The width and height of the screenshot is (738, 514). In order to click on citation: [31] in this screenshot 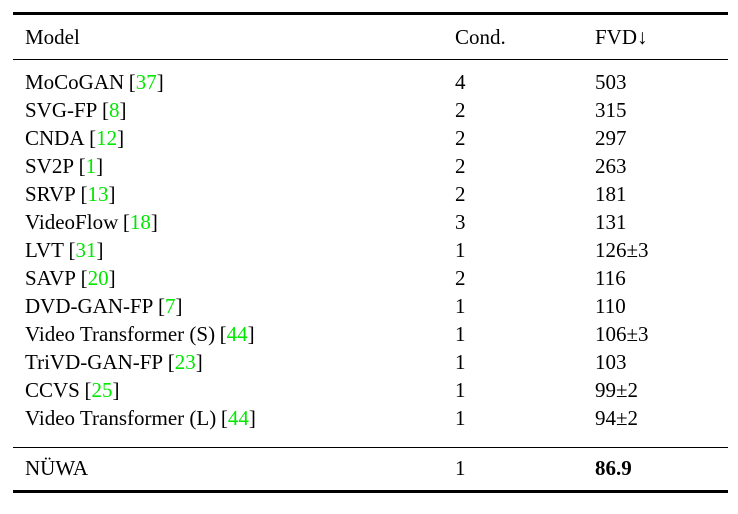, I will do `click(86, 250)`.